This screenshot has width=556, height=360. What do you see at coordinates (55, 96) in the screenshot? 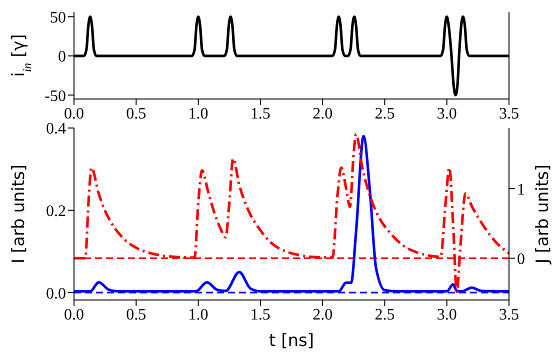
I see `y-tick-label: -50` at bounding box center [55, 96].